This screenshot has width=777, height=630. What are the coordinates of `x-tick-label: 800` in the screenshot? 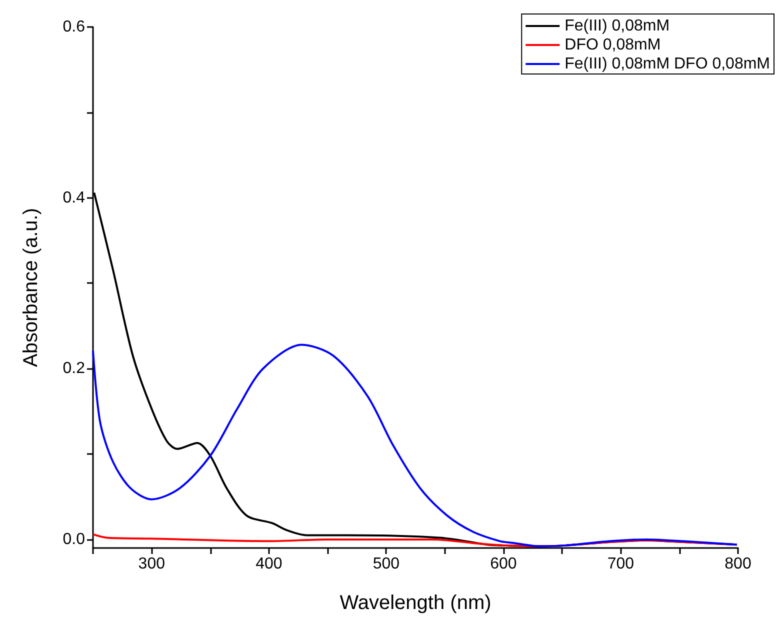 It's located at (738, 564).